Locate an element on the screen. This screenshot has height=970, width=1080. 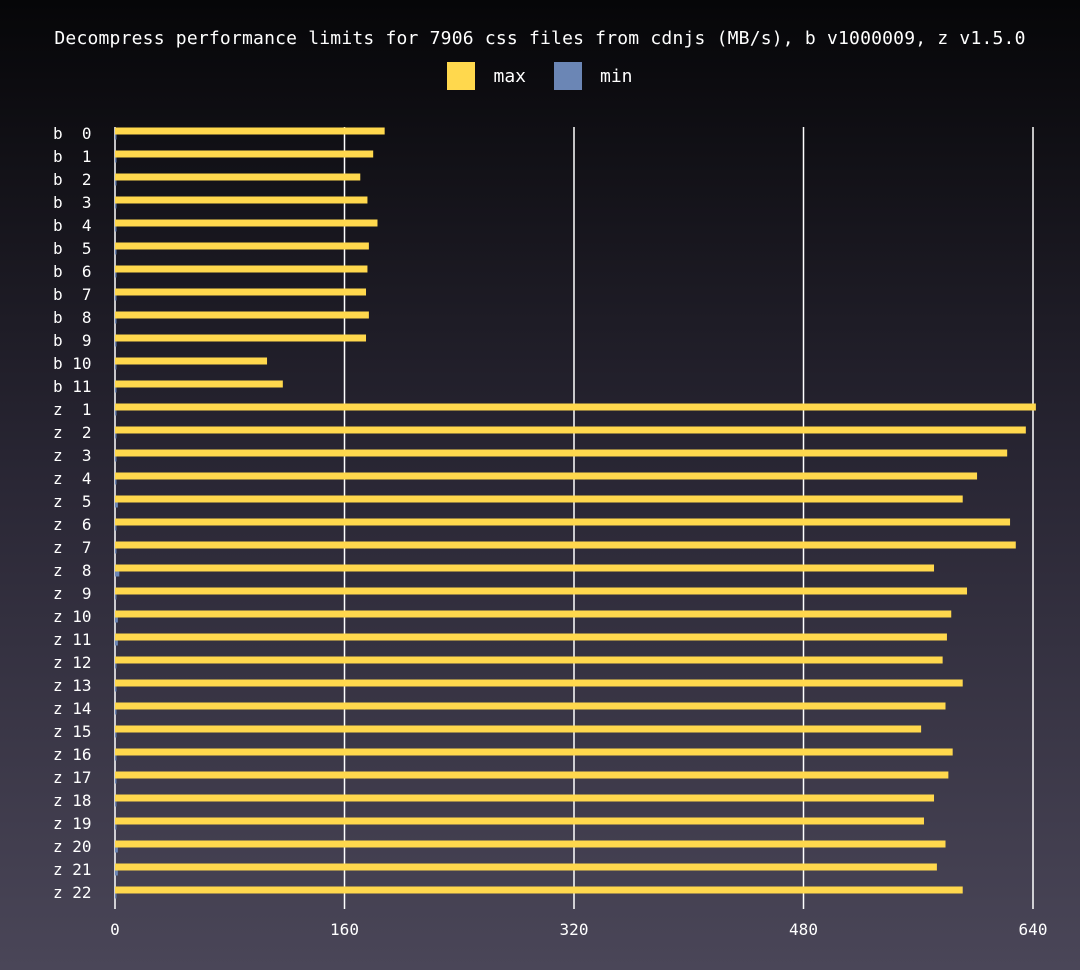
y-category-label: b 1 is located at coordinates (72, 156).